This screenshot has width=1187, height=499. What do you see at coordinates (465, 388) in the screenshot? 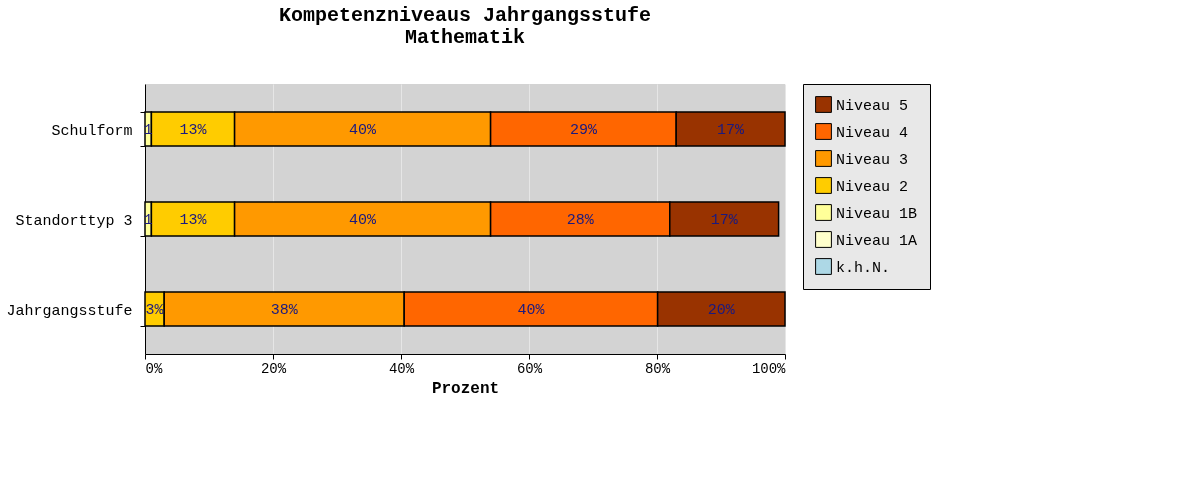
I see `x-axis-title: Prozent` at bounding box center [465, 388].